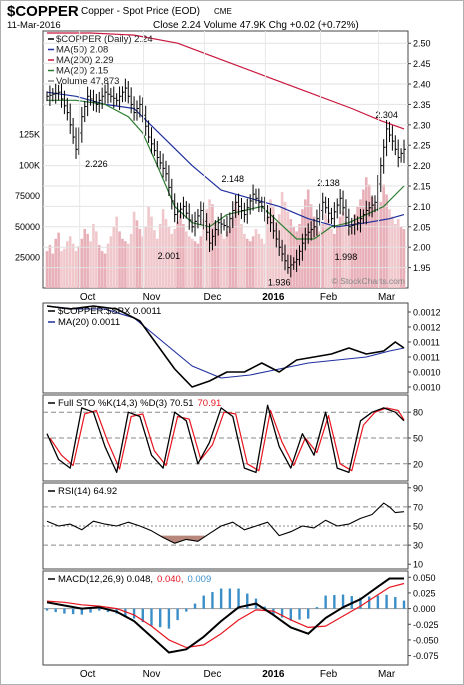 Image resolution: width=464 pixels, height=685 pixels. I want to click on macd-x-axis-tick-label: Feb, so click(329, 674).